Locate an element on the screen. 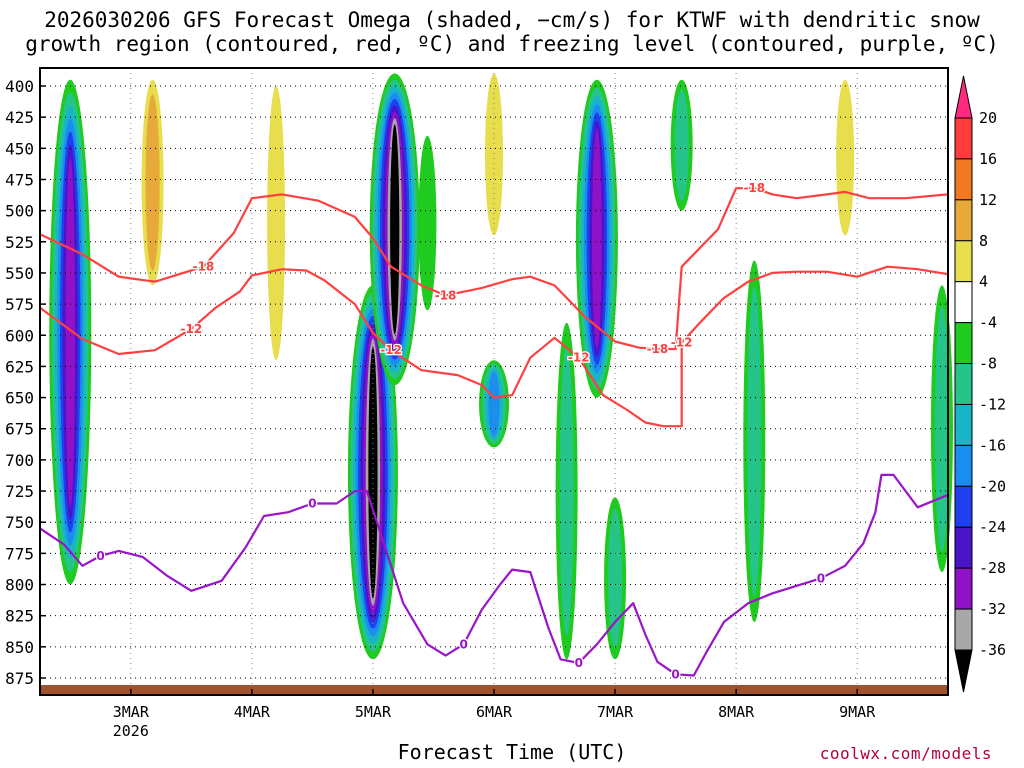 The image size is (1024, 768). x-tick-label: 4MAR is located at coordinates (252, 712).